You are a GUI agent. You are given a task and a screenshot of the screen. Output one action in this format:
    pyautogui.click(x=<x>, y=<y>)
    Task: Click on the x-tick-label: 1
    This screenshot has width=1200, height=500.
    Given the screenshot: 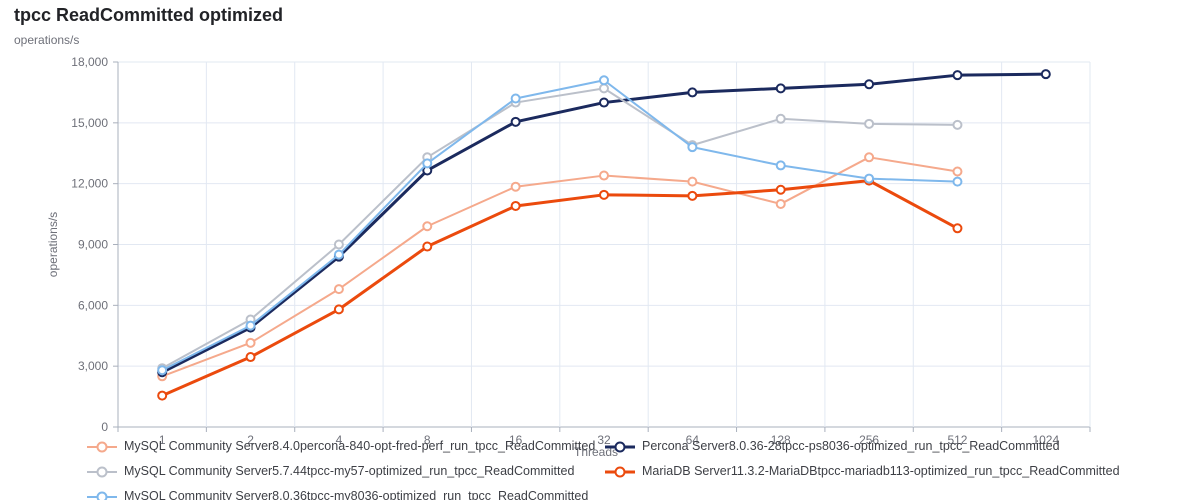 What is the action you would take?
    pyautogui.click(x=162, y=440)
    